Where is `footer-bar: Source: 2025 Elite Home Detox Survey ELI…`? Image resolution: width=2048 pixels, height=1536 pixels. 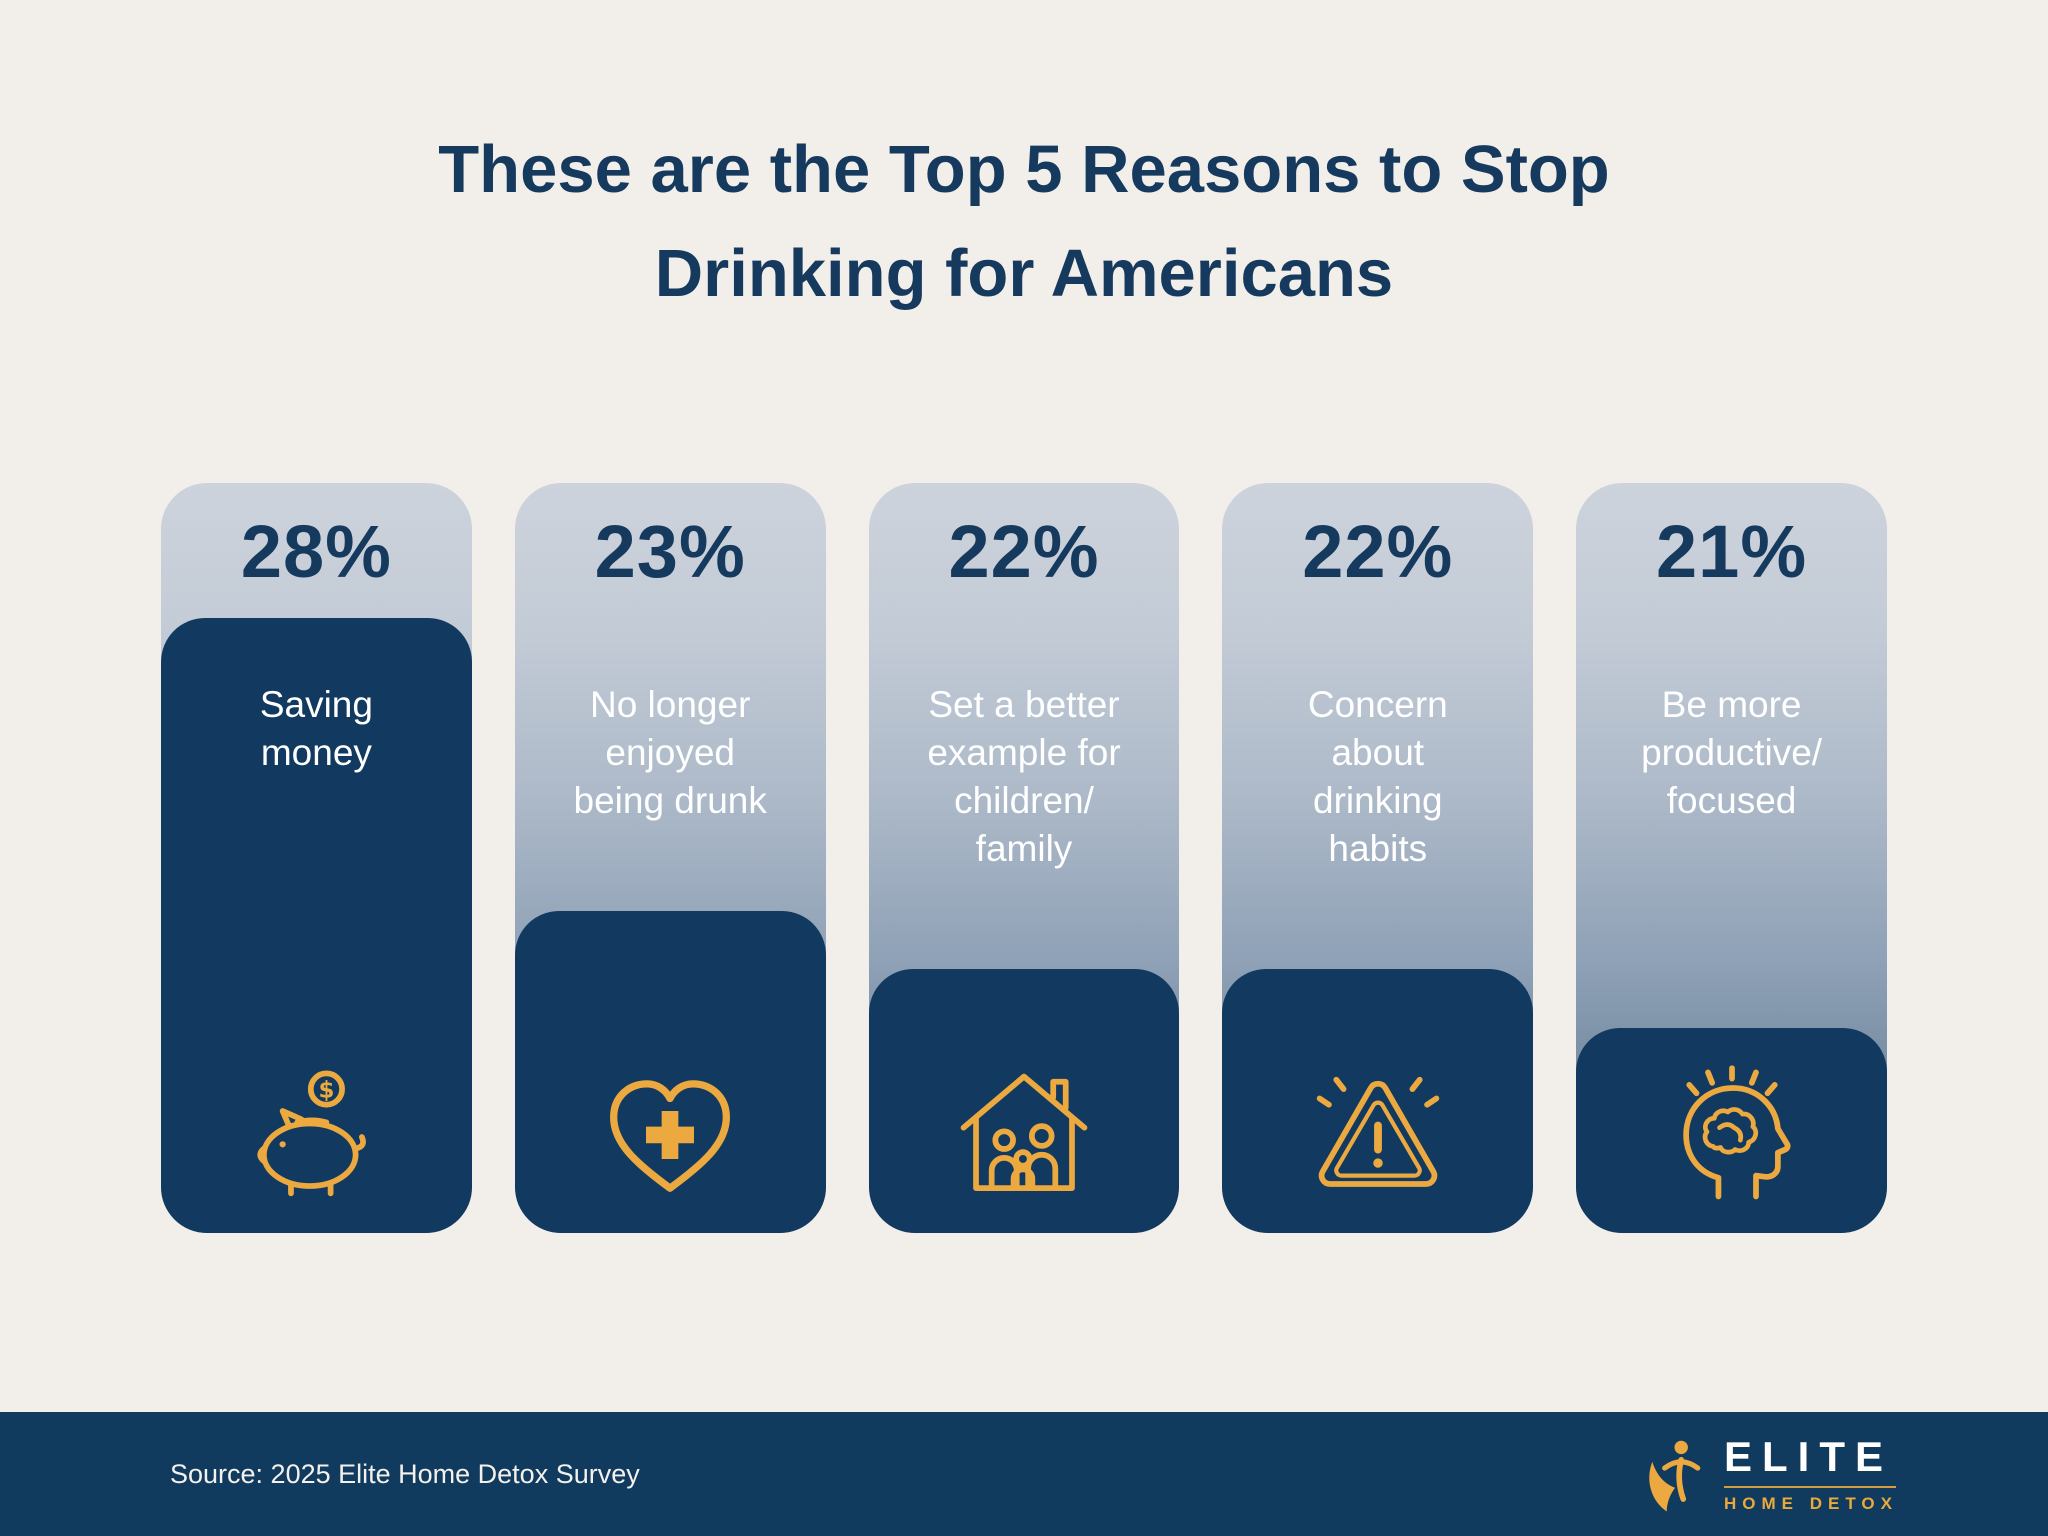
footer-bar: Source: 2025 Elite Home Detox Survey ELI… is located at coordinates (1024, 1474).